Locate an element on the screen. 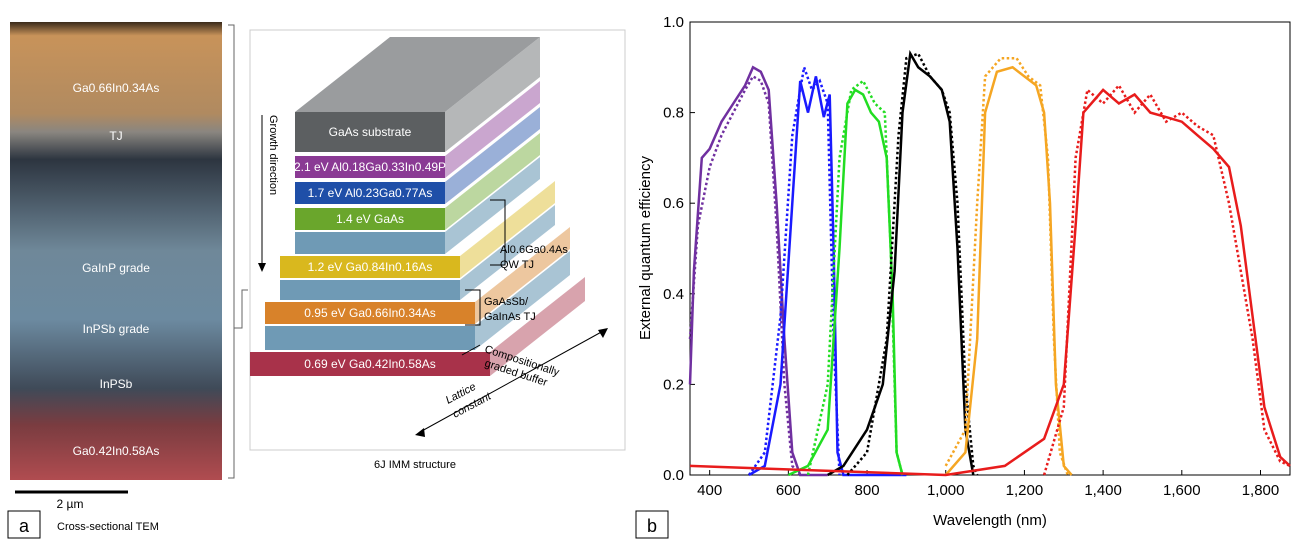 This screenshot has width=1294, height=544. y-tick-label: 0.2 is located at coordinates (673, 384).